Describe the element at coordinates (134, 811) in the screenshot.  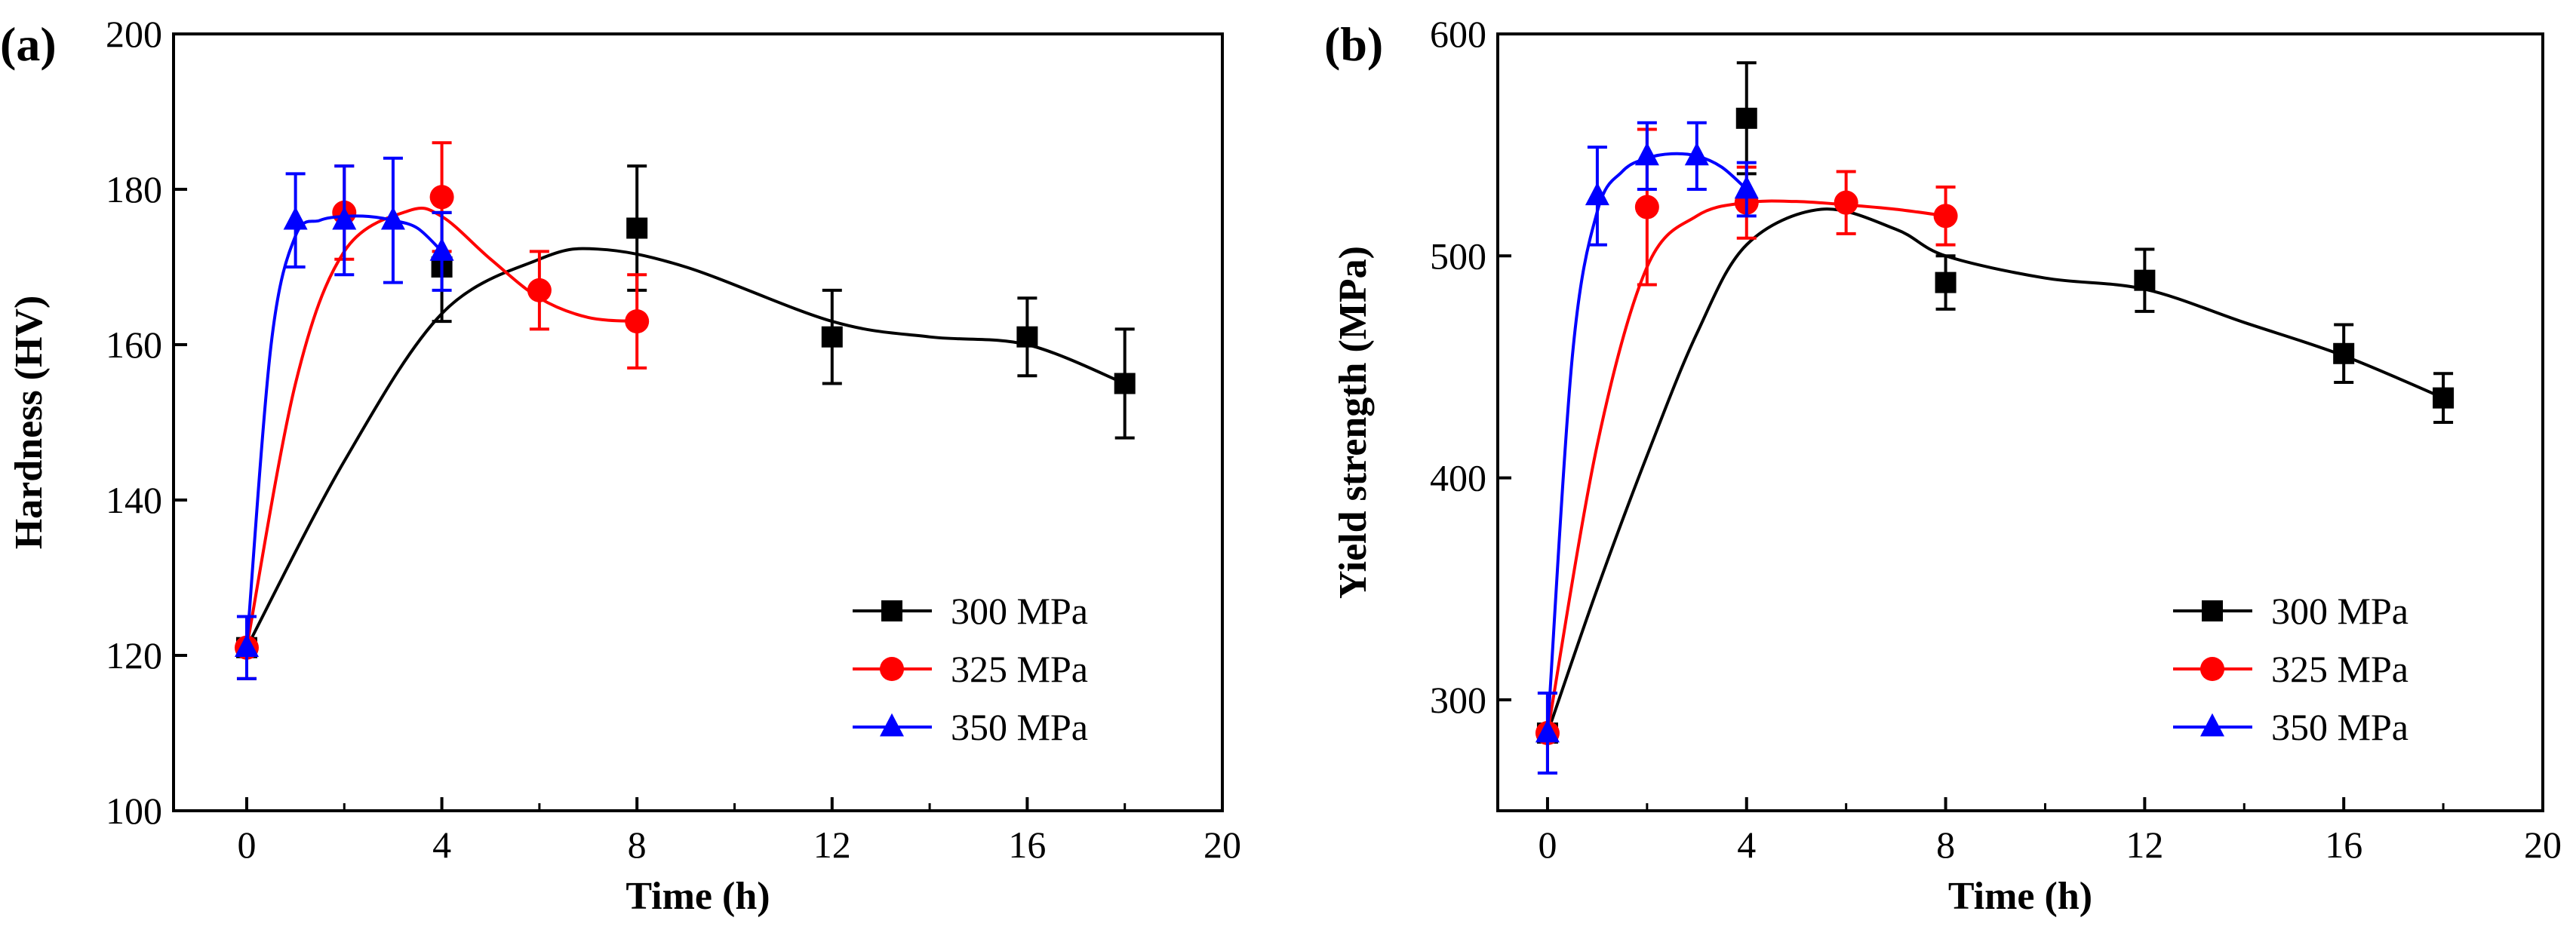
I see `y-tick-label: 100` at that location.